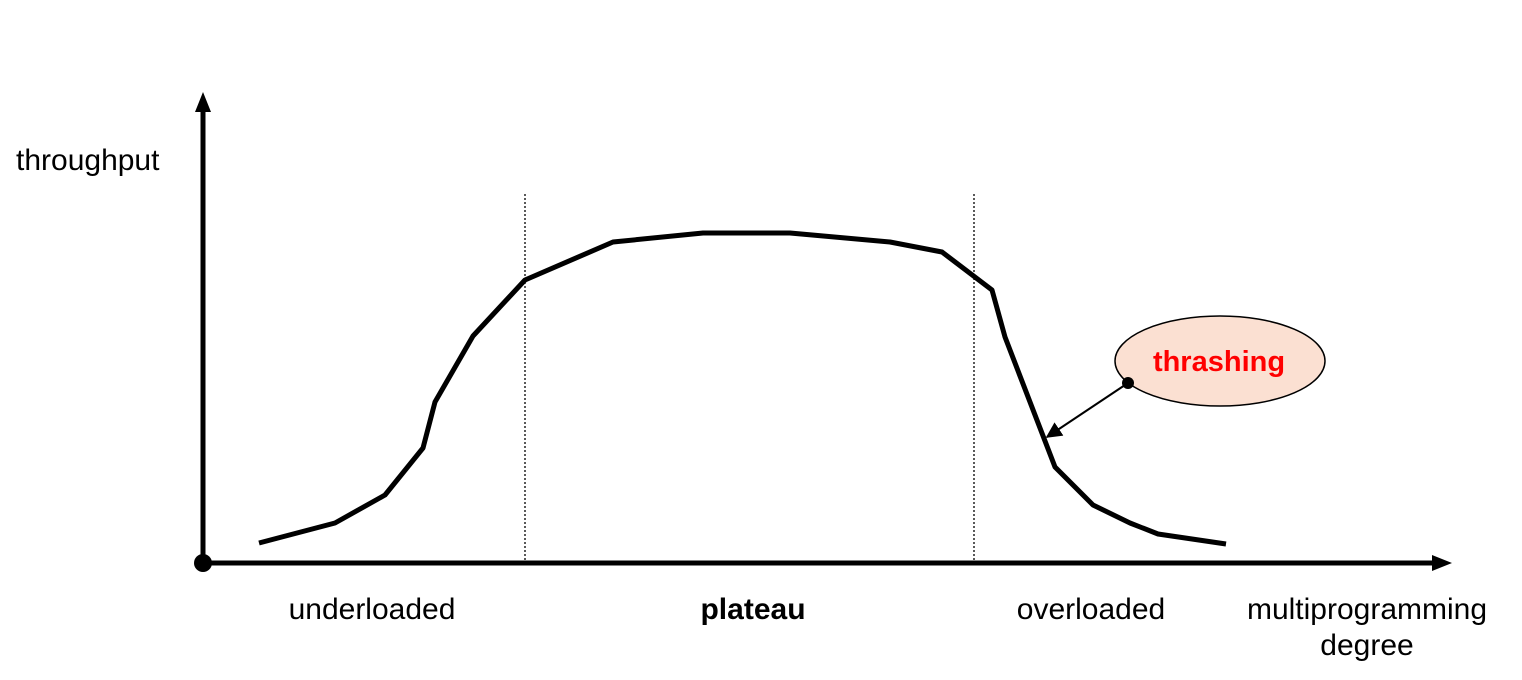 This screenshot has height=680, width=1522. I want to click on x-axis-label-line2: degree, so click(1366, 645).